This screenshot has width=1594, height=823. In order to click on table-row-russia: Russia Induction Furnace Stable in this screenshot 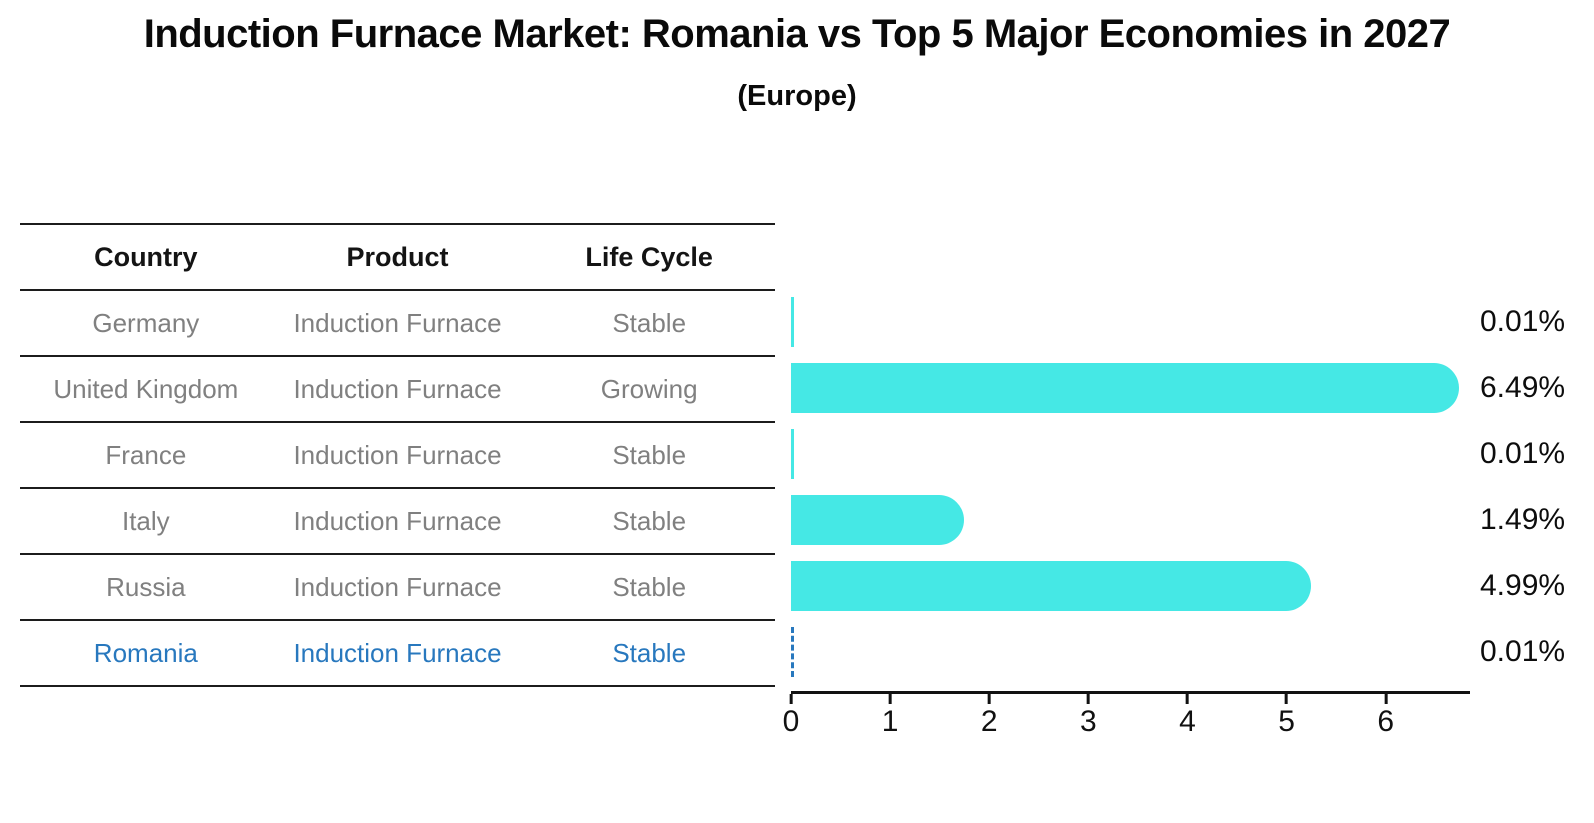, I will do `click(397, 588)`.